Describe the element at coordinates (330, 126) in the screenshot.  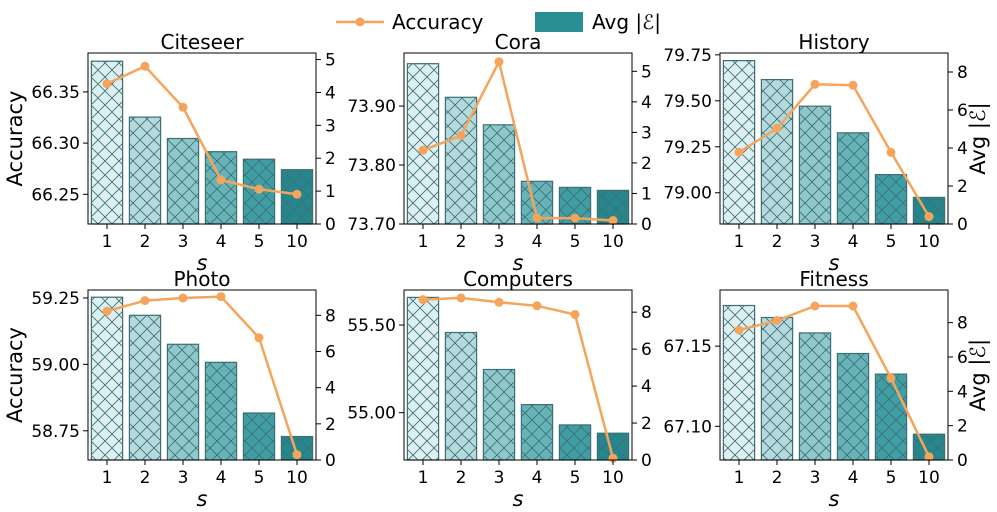
I see `y-tick-label-right: 3` at that location.